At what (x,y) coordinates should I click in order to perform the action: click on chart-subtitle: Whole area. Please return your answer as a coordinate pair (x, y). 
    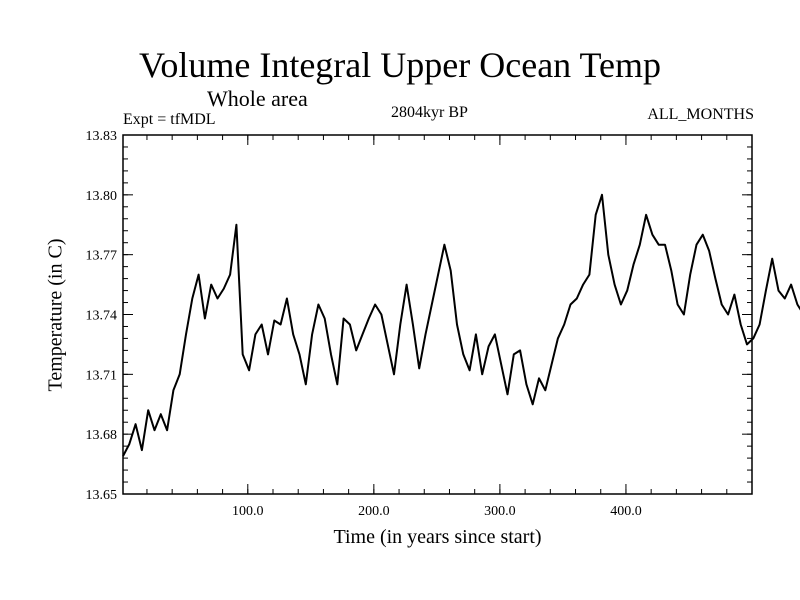
    Looking at the image, I should click on (257, 98).